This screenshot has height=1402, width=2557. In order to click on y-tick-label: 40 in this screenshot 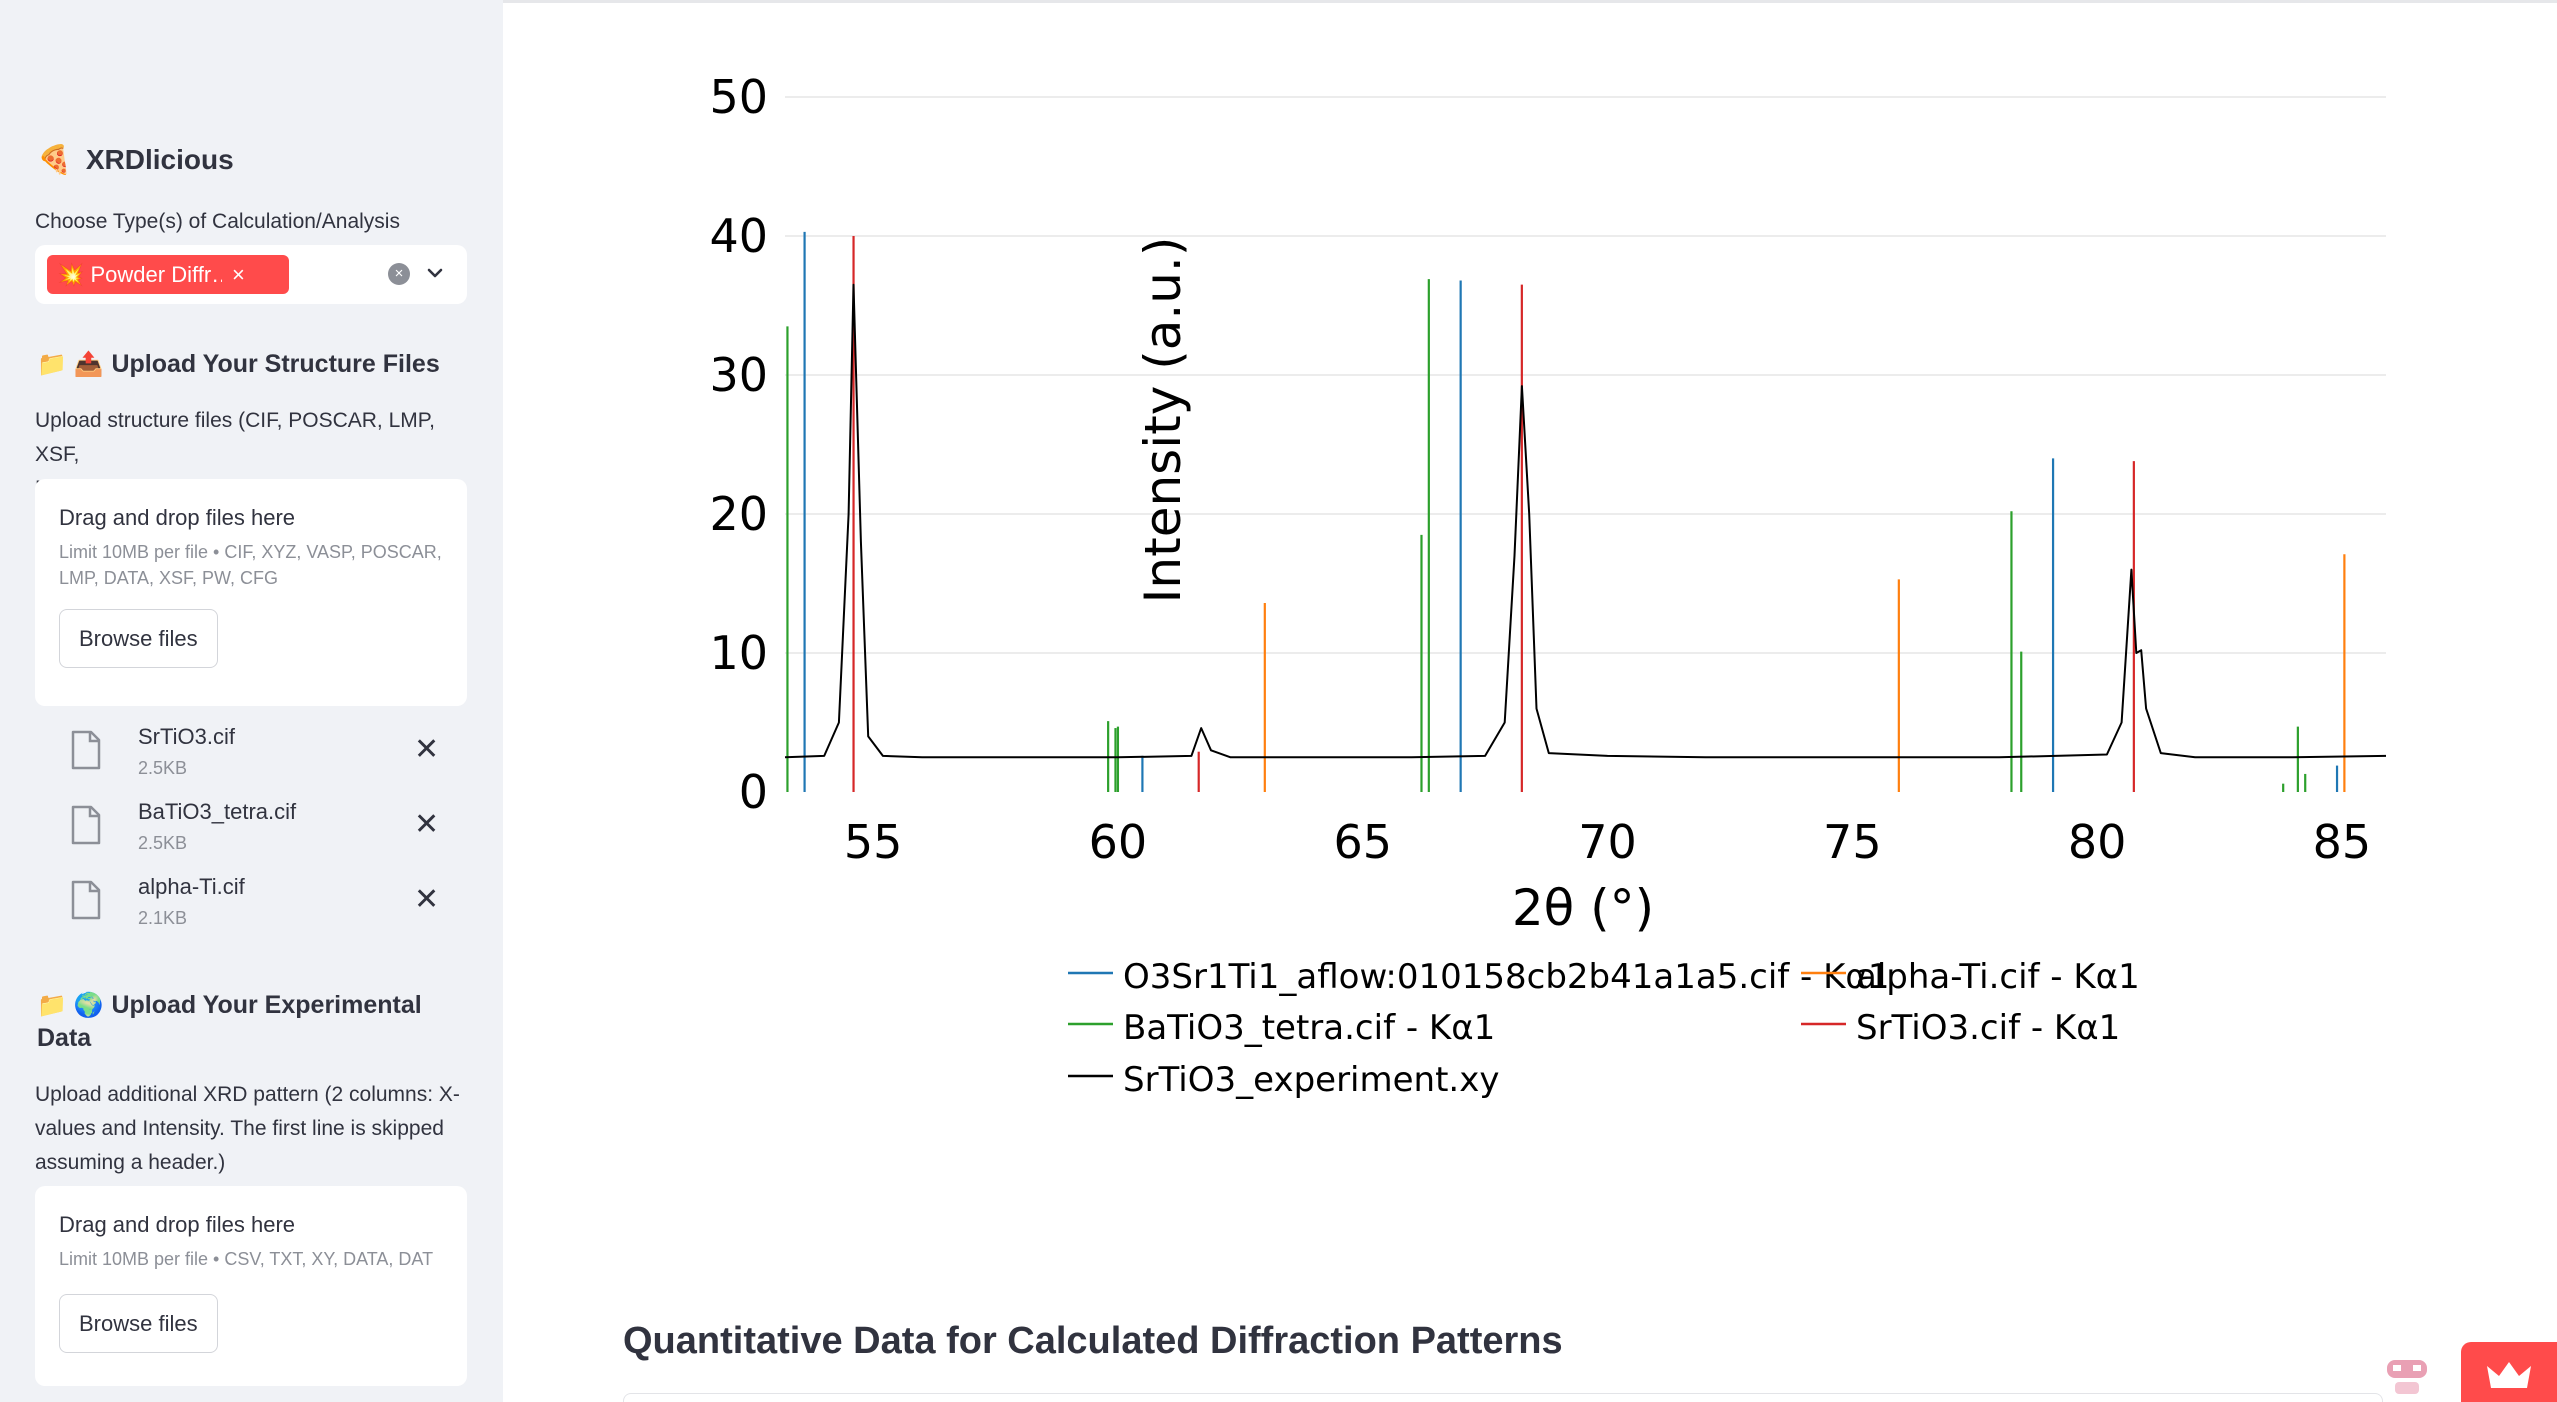, I will do `click(738, 236)`.